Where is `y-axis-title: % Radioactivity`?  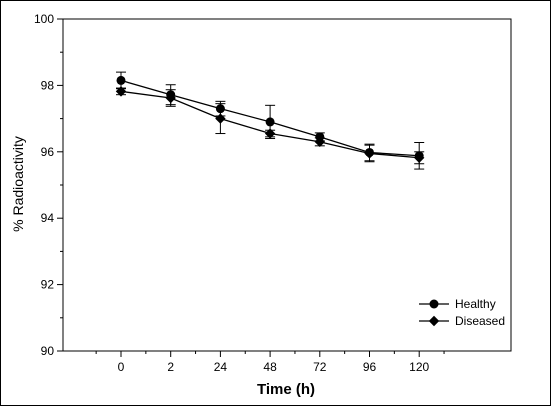 y-axis-title: % Radioactivity is located at coordinates (18, 184).